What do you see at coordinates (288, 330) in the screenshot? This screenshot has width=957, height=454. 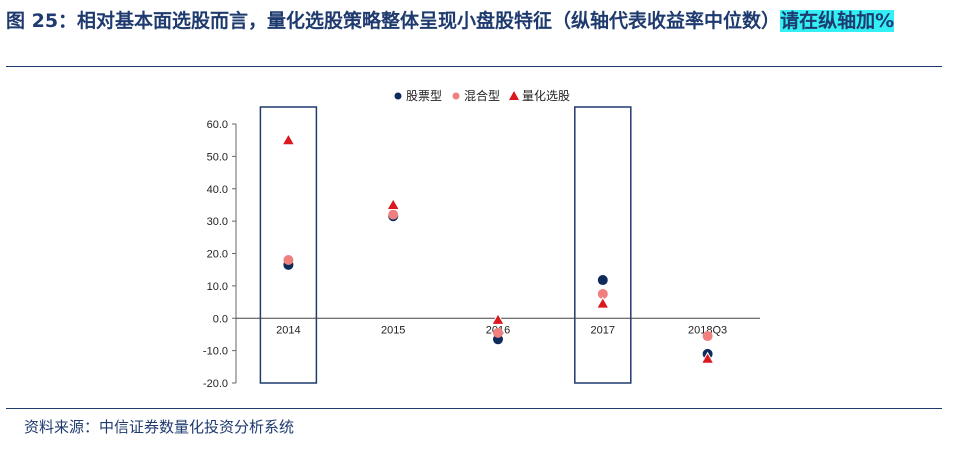 I see `x-tick-label: 2014` at bounding box center [288, 330].